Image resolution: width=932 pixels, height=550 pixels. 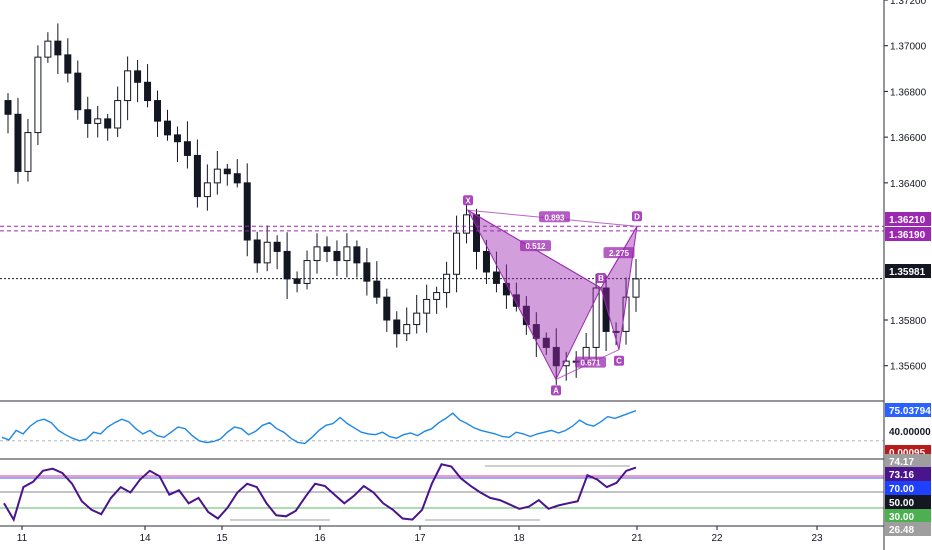 What do you see at coordinates (908, 271) in the screenshot?
I see `main-price-tag: 1.35981` at bounding box center [908, 271].